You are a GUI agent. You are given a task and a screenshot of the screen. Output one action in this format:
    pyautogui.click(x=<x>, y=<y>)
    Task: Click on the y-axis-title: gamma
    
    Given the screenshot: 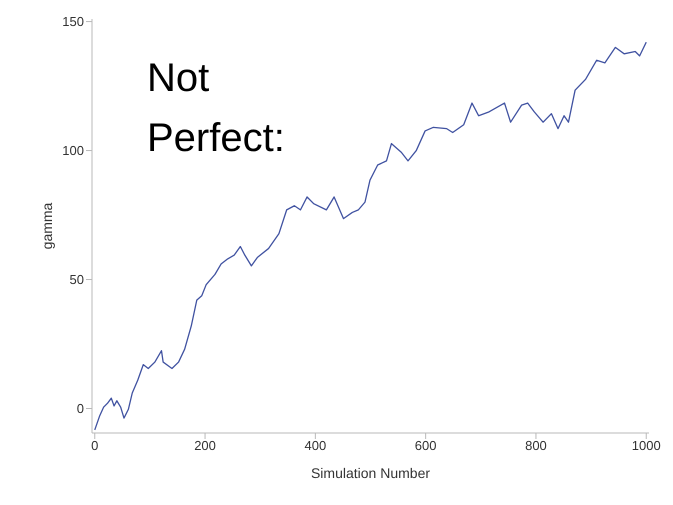 What is the action you would take?
    pyautogui.click(x=46, y=226)
    